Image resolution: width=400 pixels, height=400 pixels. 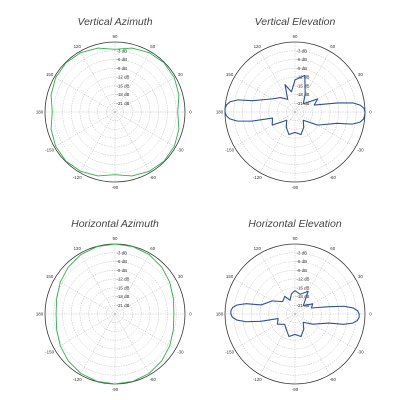 I want to click on radial-tick-label: -21 dB, so click(x=123, y=103).